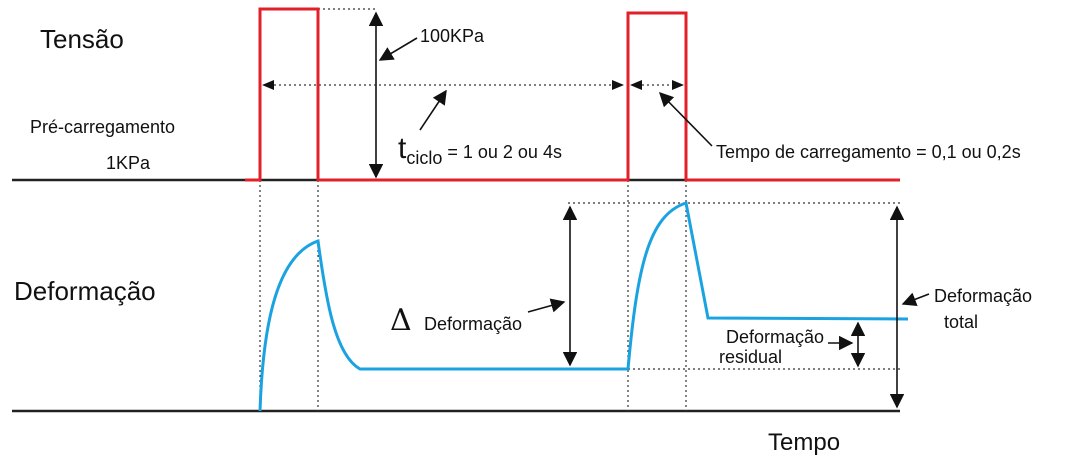 This screenshot has width=1069, height=461. I want to click on delta-symbol: Δ, so click(401, 320).